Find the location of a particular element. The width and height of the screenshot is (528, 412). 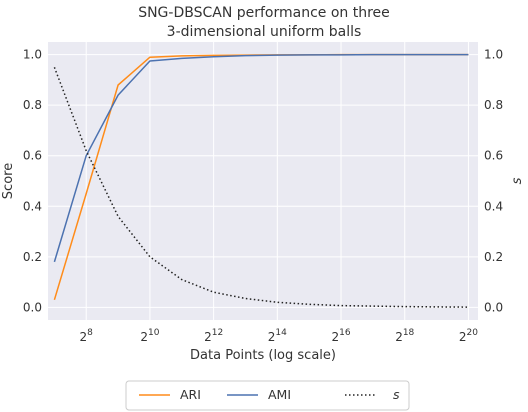

y-tick-label-right: 0.2 is located at coordinates (493, 257).